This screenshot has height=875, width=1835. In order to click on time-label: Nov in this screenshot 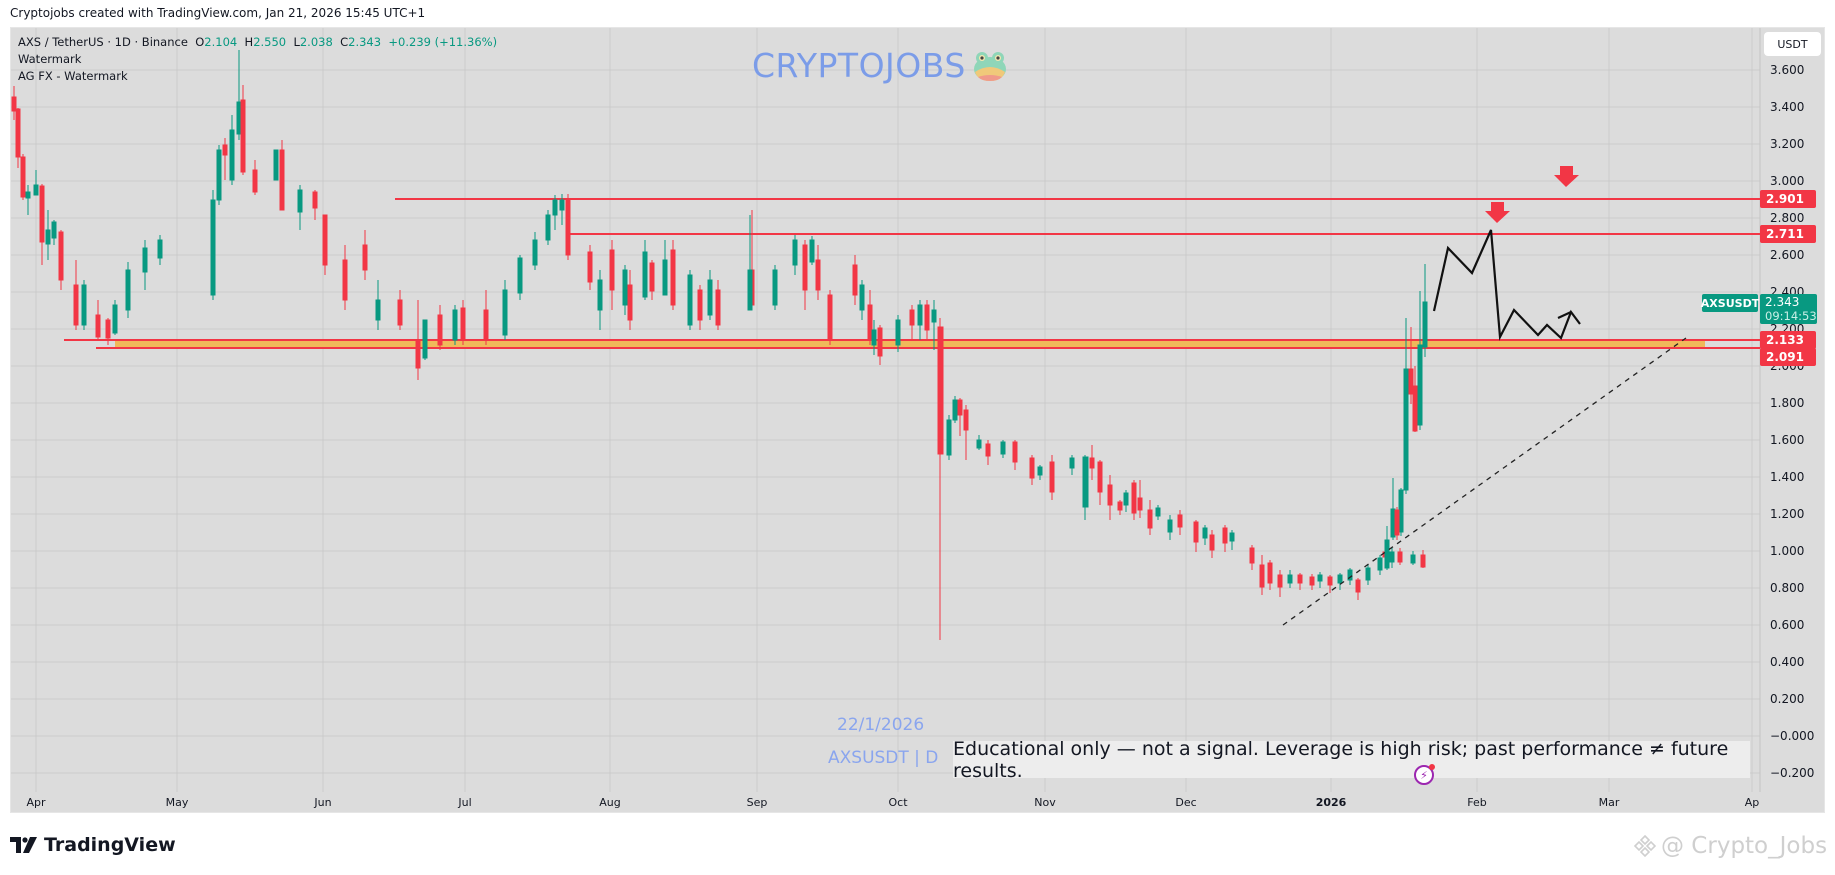, I will do `click(1045, 802)`.